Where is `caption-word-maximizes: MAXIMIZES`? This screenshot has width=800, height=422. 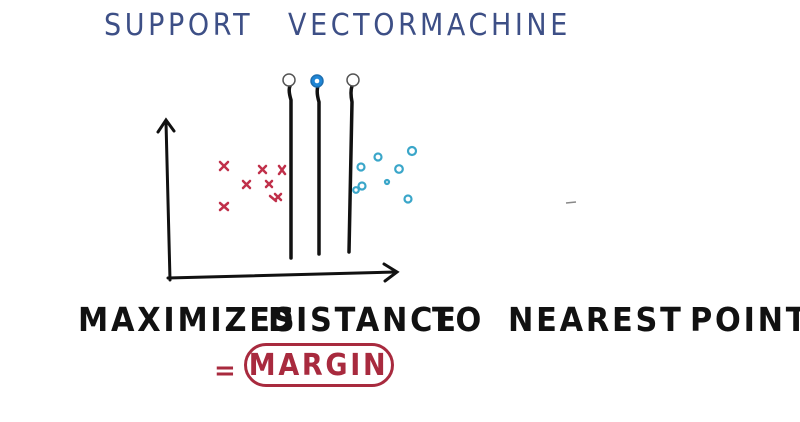 caption-word-maximizes: MAXIMIZES is located at coordinates (188, 319).